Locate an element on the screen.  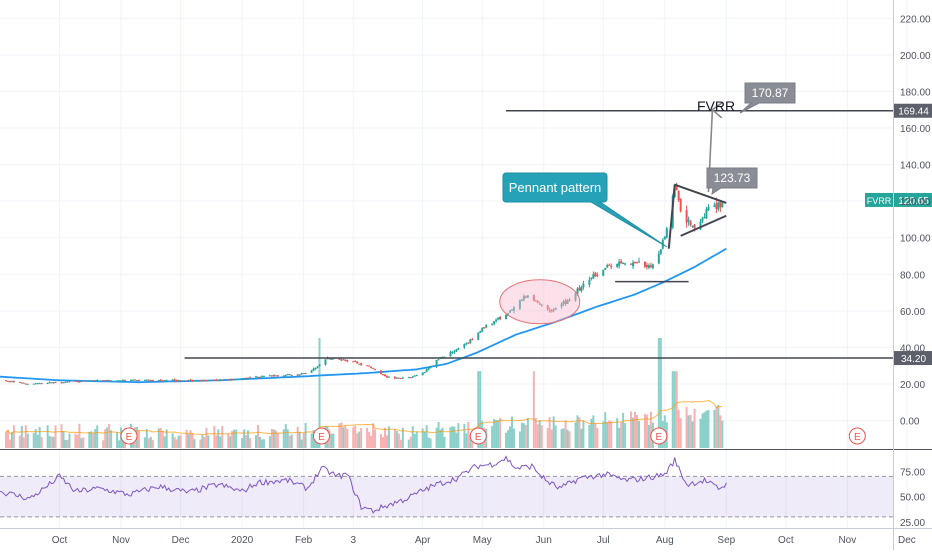
pennant-lower-line is located at coordinates (703, 225).